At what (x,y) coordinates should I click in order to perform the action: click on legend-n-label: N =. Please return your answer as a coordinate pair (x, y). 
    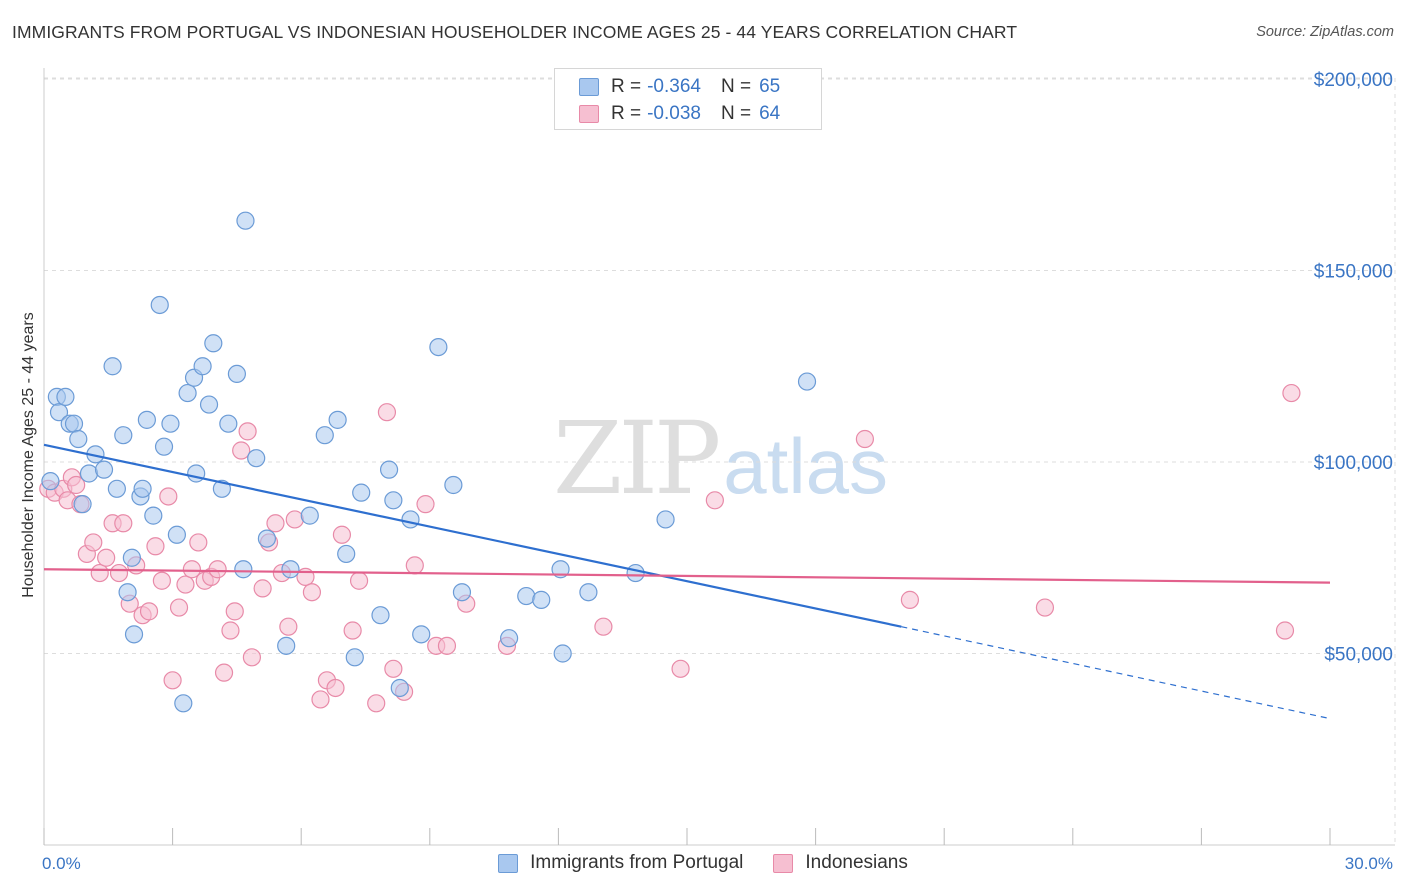
    Looking at the image, I should click on (736, 113).